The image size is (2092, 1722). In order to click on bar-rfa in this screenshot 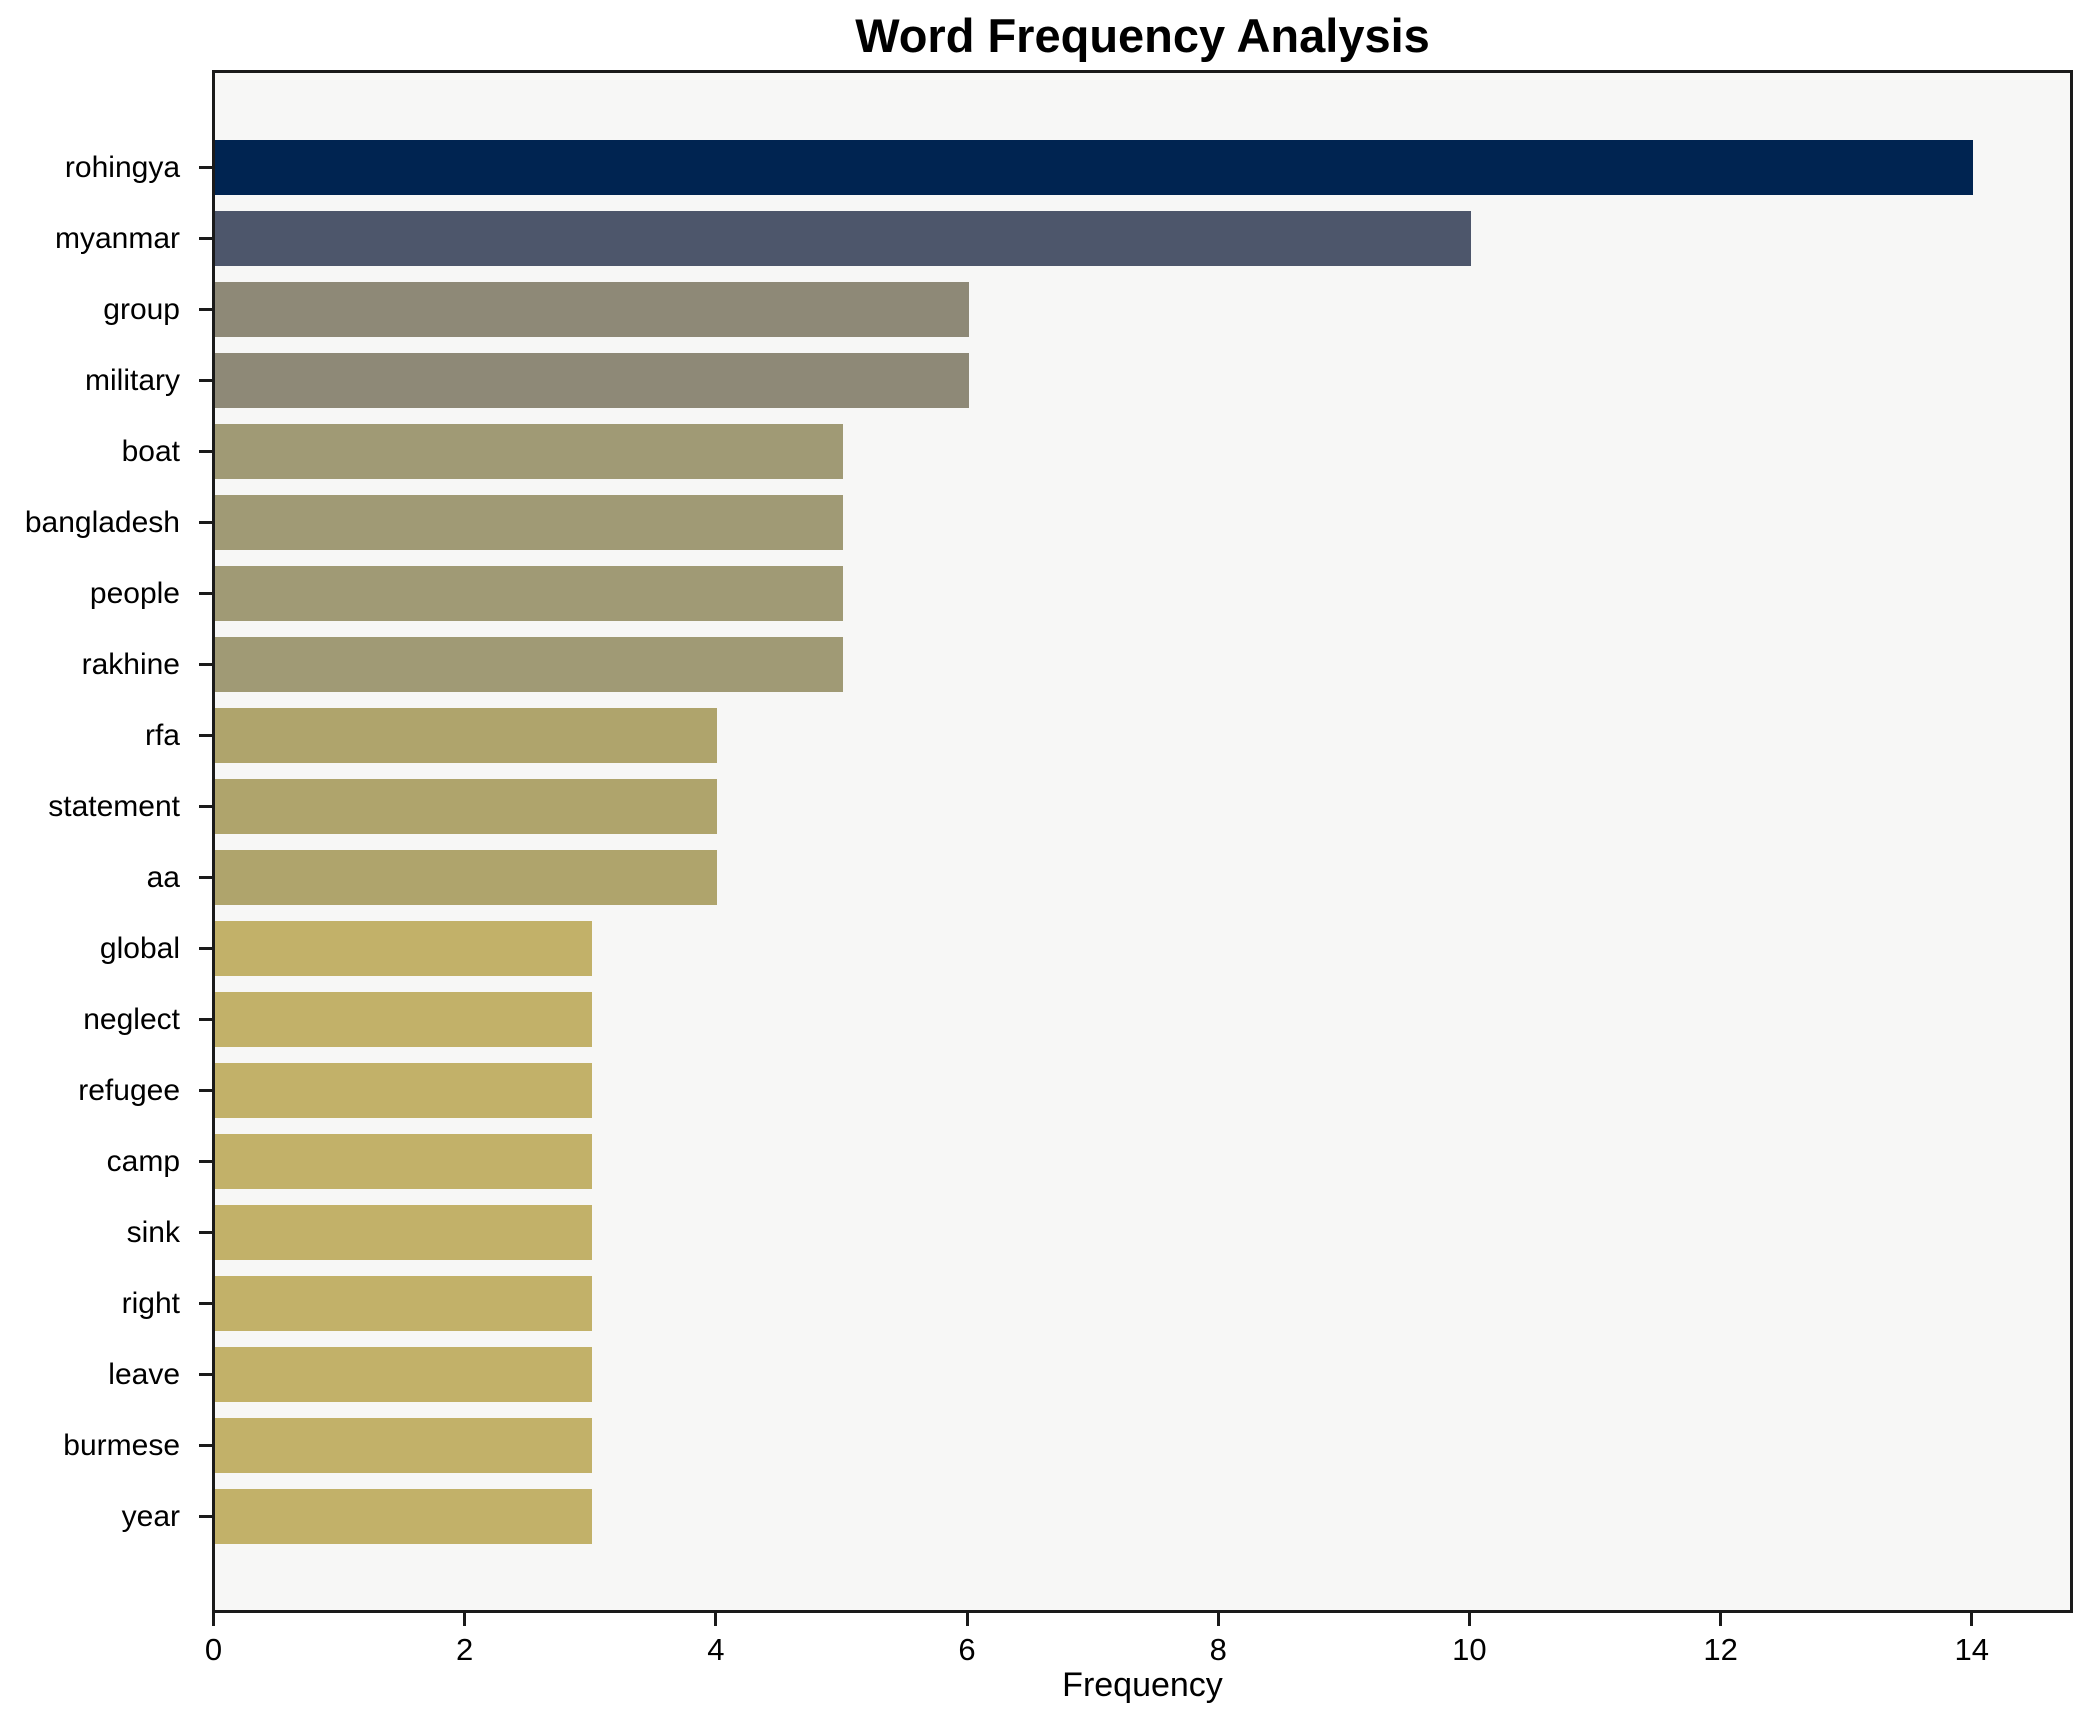, I will do `click(466, 735)`.